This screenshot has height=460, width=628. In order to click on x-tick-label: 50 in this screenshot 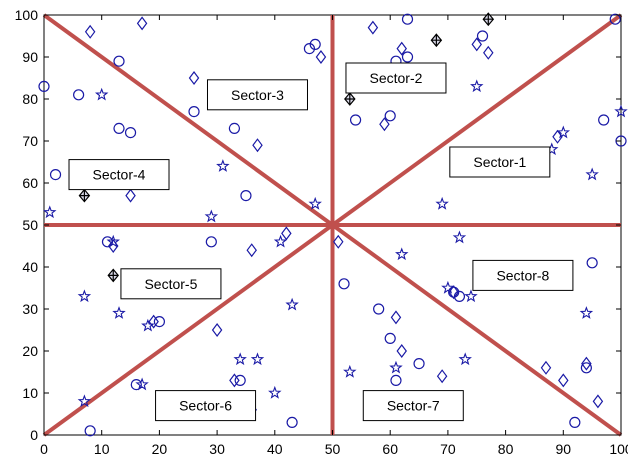, I will do `click(333, 449)`.